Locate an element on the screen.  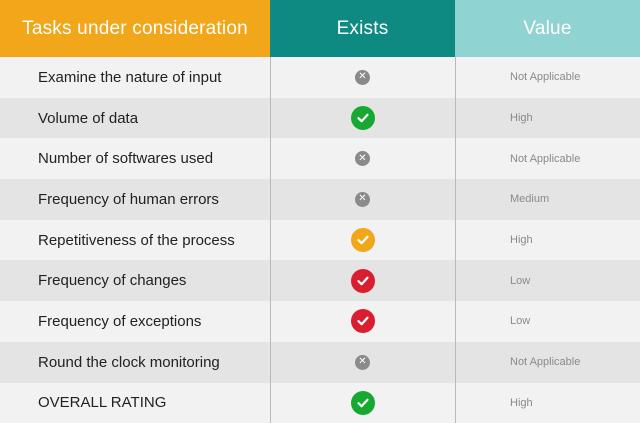
header-exists: Exists is located at coordinates (362, 32).